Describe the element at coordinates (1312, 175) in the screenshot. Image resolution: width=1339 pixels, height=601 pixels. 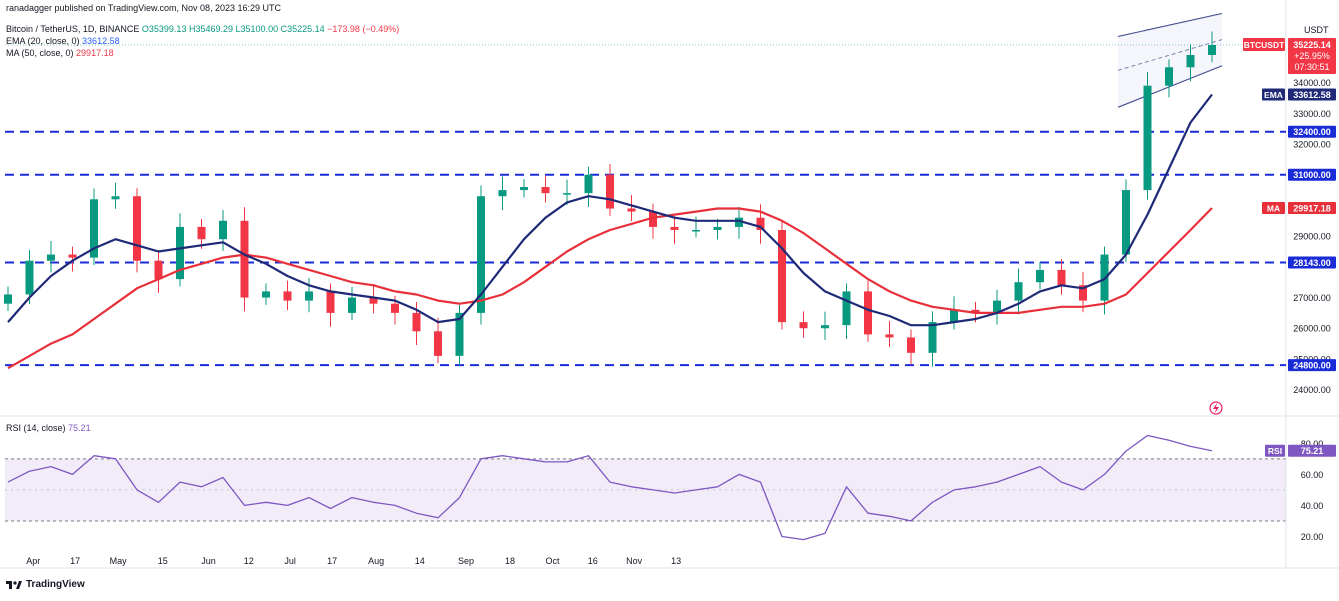
I see `level-badge-label: 31000.00` at that location.